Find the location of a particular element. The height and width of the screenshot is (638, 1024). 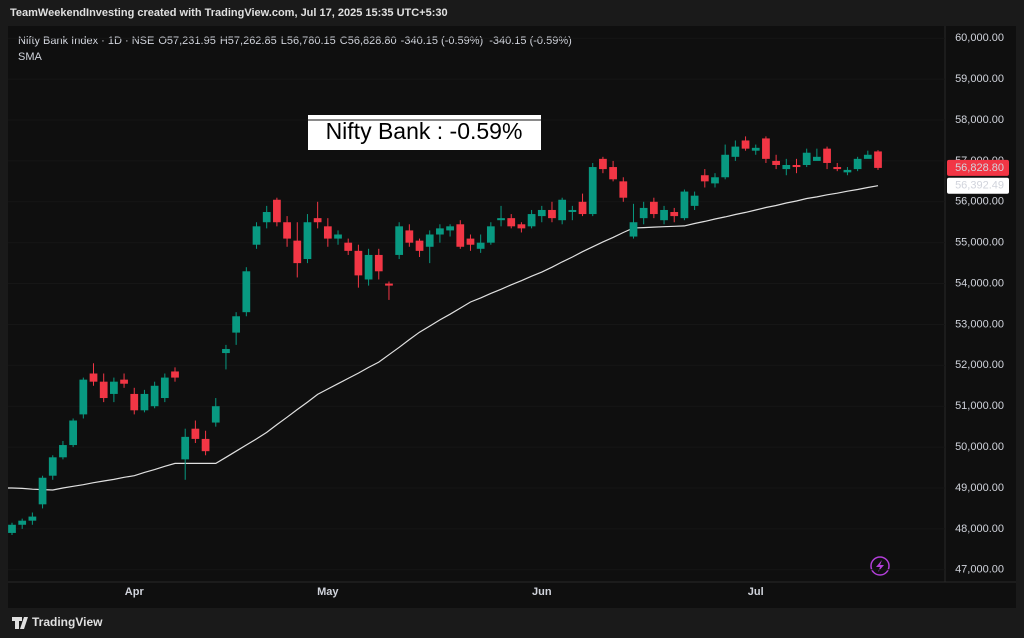

change: -340.15 (-0.59%) is located at coordinates (530, 41).